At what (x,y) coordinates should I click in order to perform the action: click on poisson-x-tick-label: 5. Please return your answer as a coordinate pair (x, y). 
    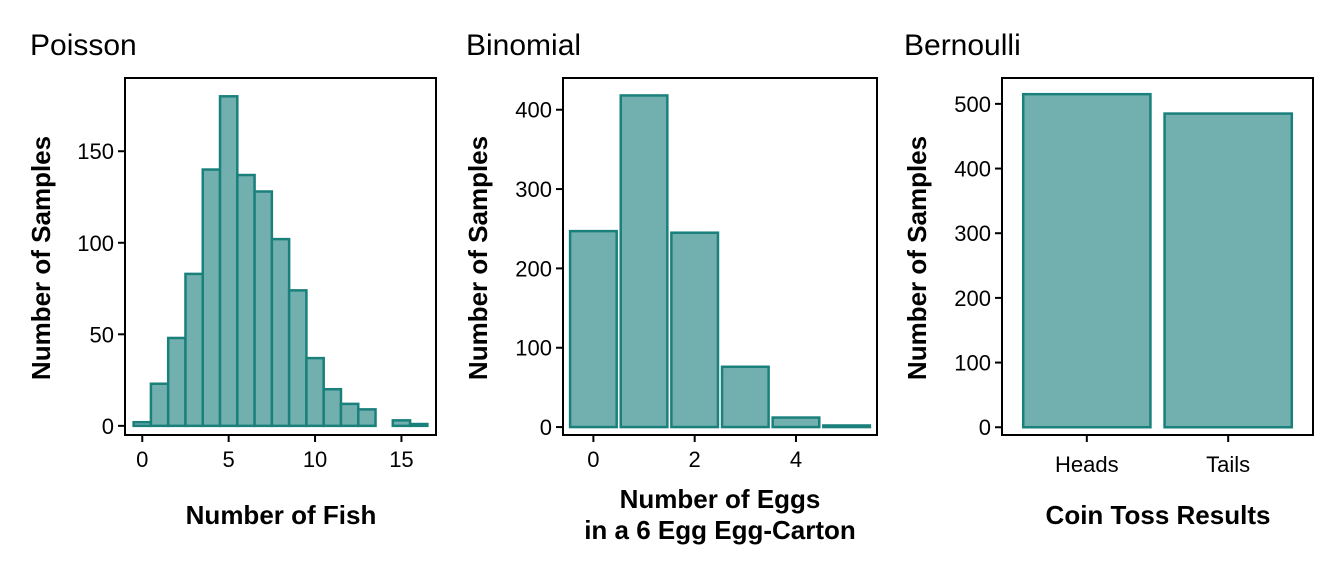
    Looking at the image, I should click on (229, 459).